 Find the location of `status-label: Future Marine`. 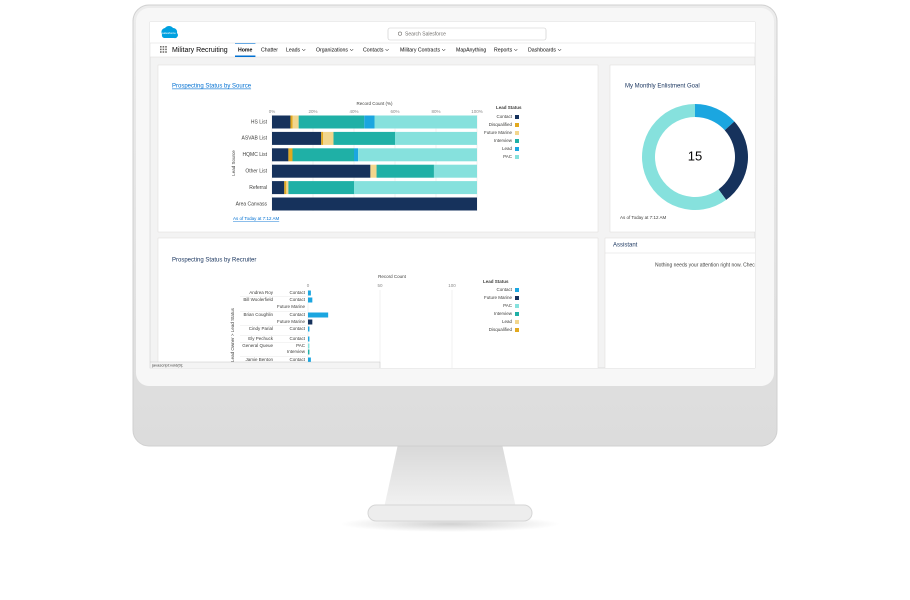

status-label: Future Marine is located at coordinates (291, 306).